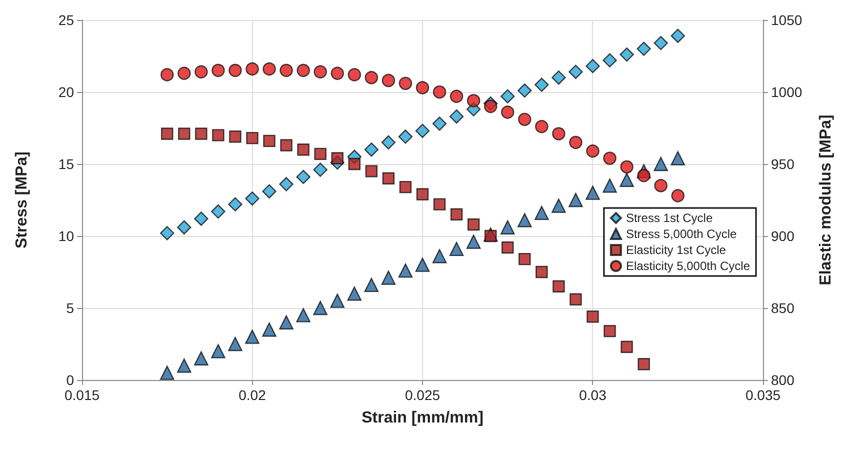  I want to click on x-tick-label: 0.025, so click(422, 395).